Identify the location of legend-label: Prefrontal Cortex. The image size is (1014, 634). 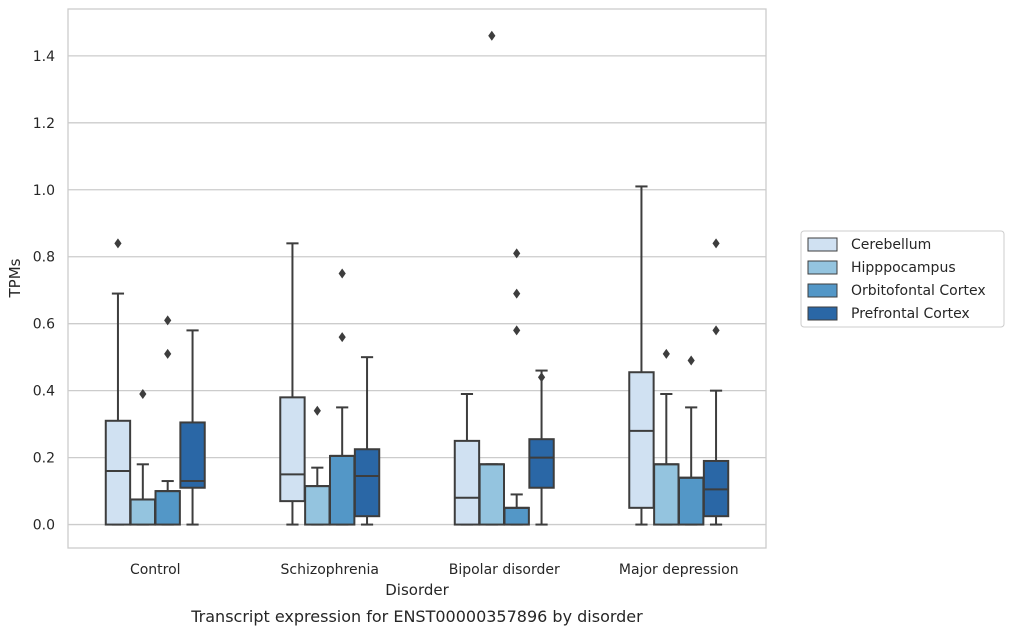
(910, 314).